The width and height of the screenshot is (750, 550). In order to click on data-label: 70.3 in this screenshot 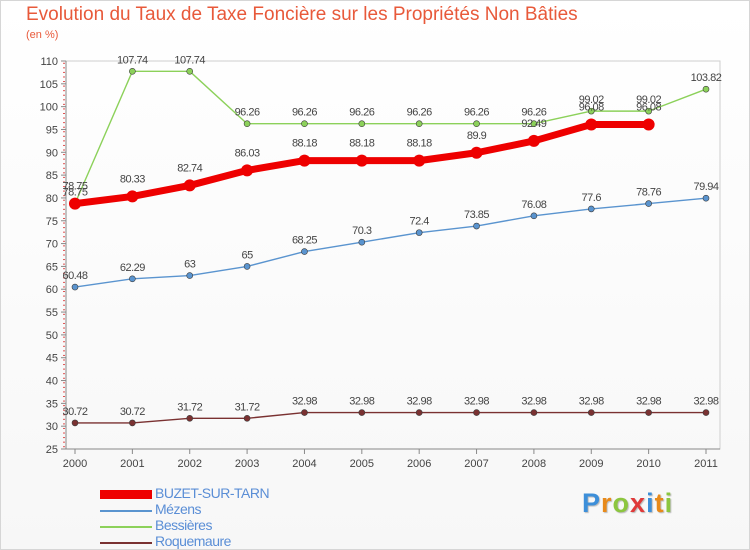, I will do `click(362, 231)`.